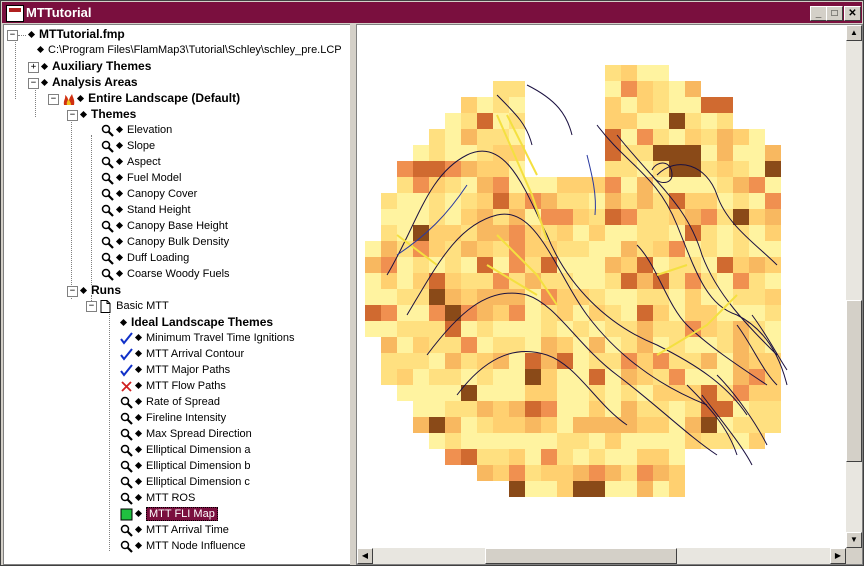  I want to click on theme-item: Canopy Bulk Density, so click(165, 242).